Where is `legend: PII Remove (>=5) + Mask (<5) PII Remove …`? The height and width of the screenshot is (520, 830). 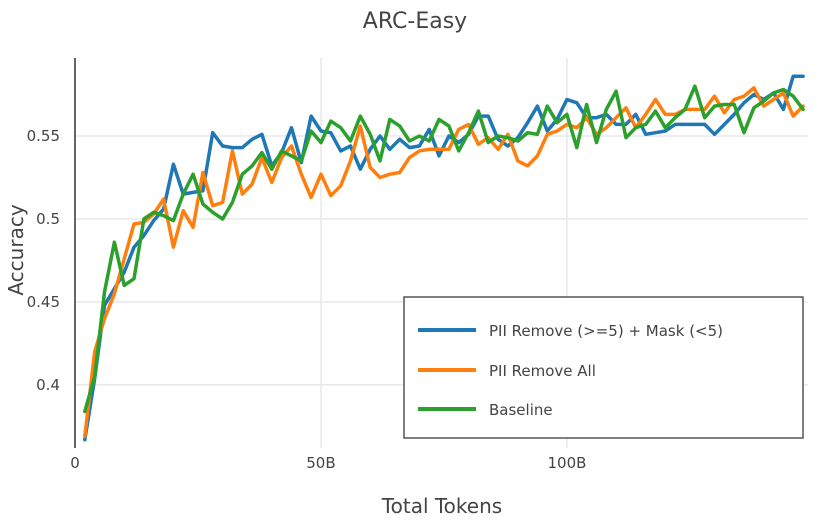
legend: PII Remove (>=5) + Mask (<5) PII Remove … is located at coordinates (603, 367).